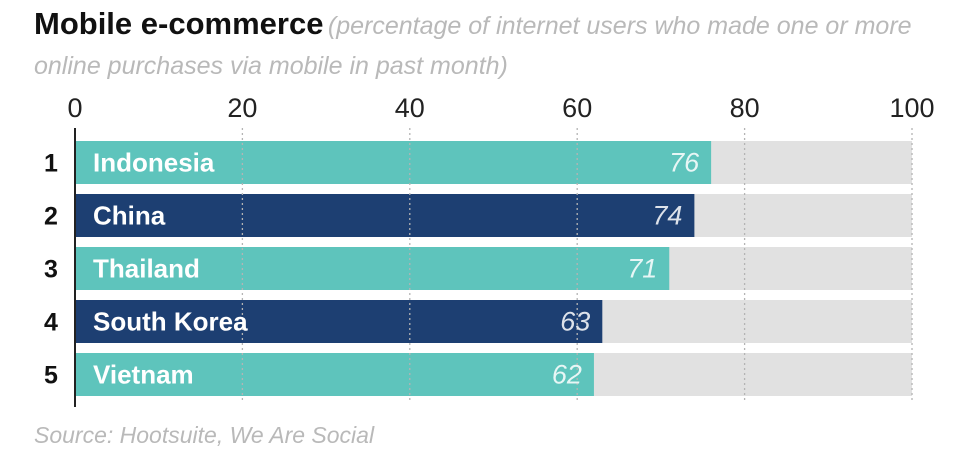  What do you see at coordinates (577, 108) in the screenshot?
I see `x-tick-label: 60` at bounding box center [577, 108].